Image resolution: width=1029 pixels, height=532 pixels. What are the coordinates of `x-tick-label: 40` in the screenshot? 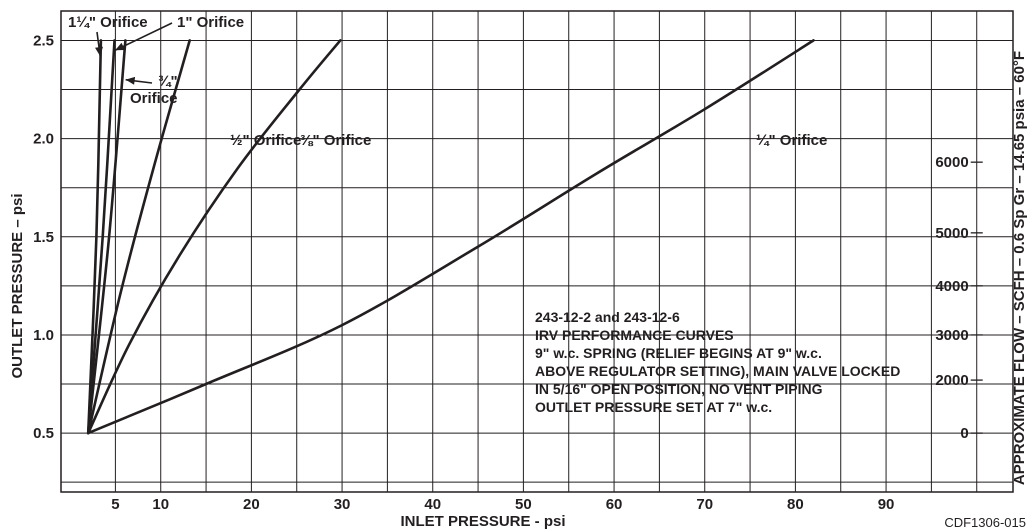 It's located at (432, 504).